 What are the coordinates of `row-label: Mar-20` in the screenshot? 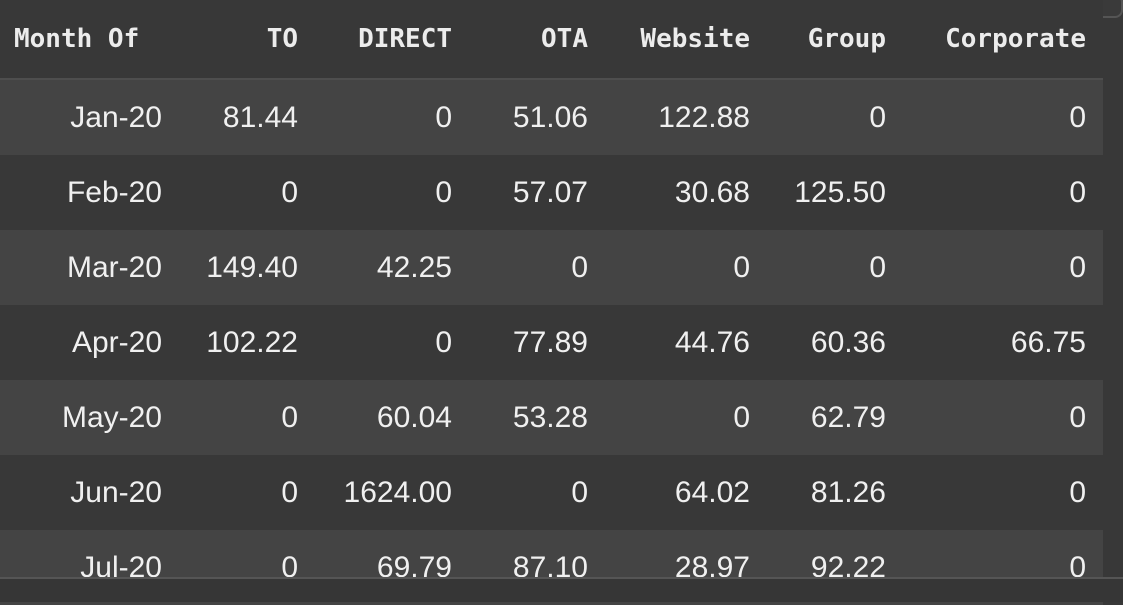 It's located at (89, 267).